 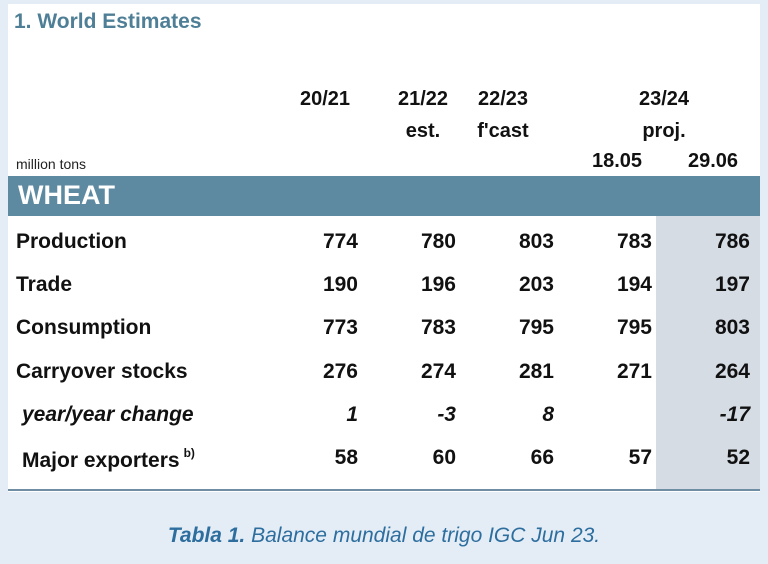 I want to click on table-row: Trade 190 196 203 194 197, so click(x=384, y=285).